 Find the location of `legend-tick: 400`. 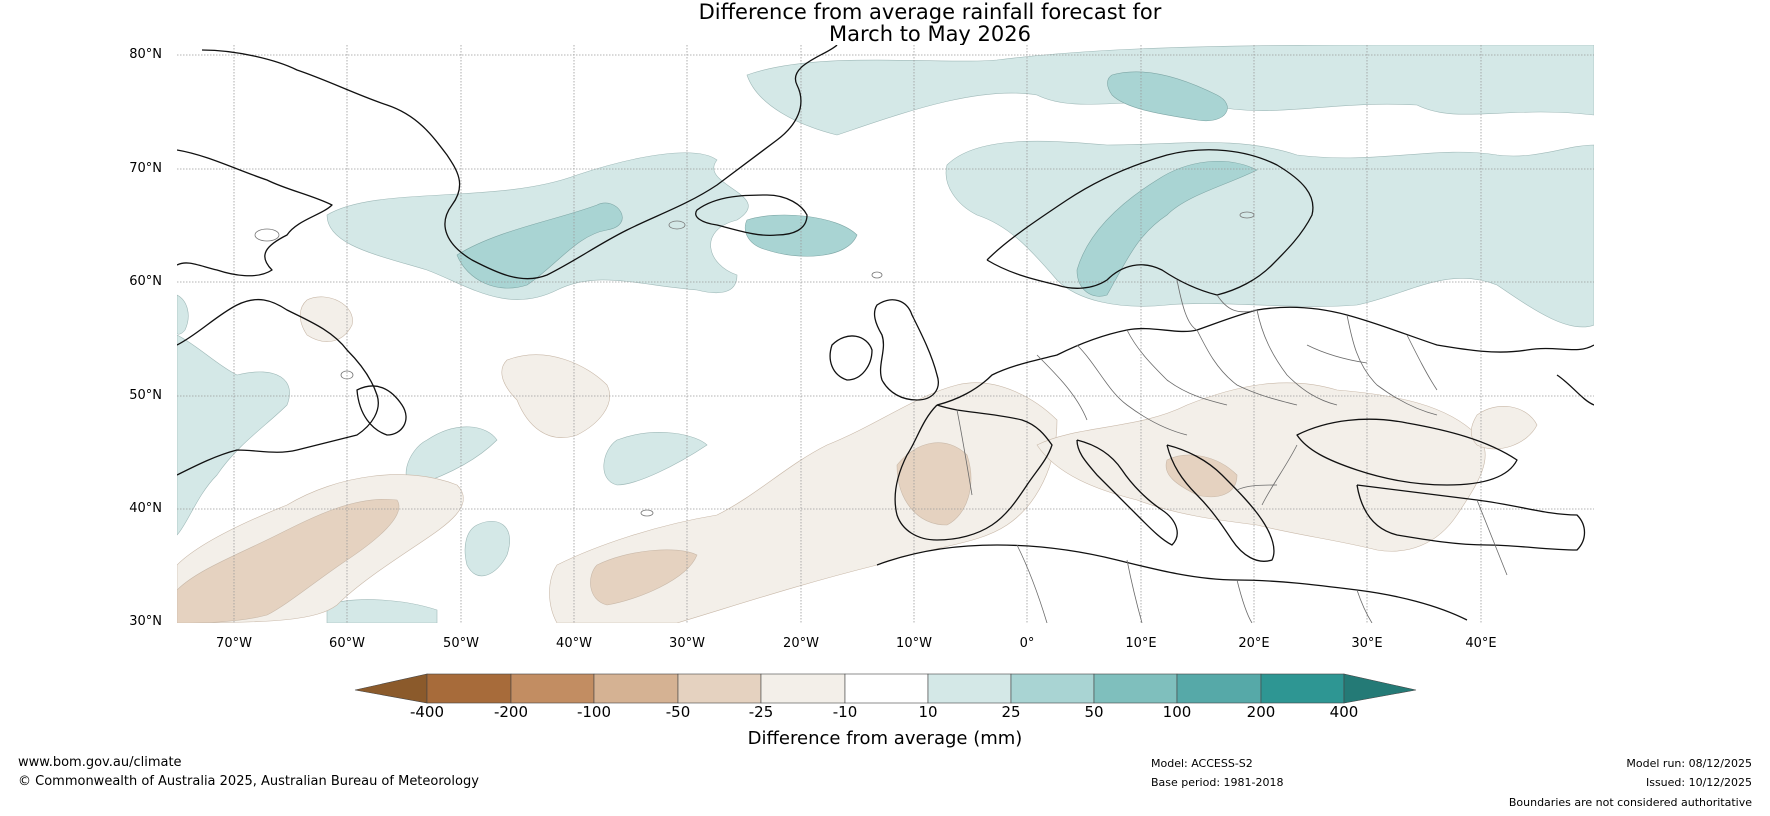

legend-tick: 400 is located at coordinates (1344, 712).